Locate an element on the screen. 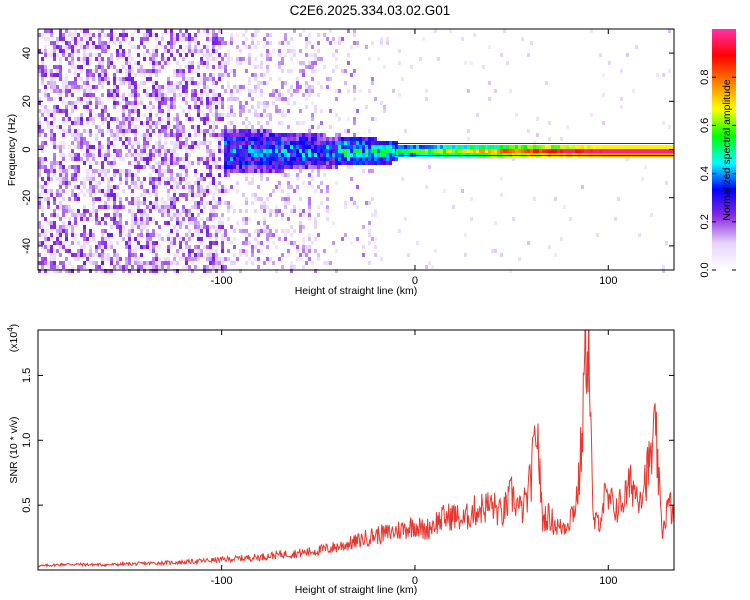 Image resolution: width=750 pixels, height=600 pixels. snr-x-tick-label: -100 is located at coordinates (222, 581).